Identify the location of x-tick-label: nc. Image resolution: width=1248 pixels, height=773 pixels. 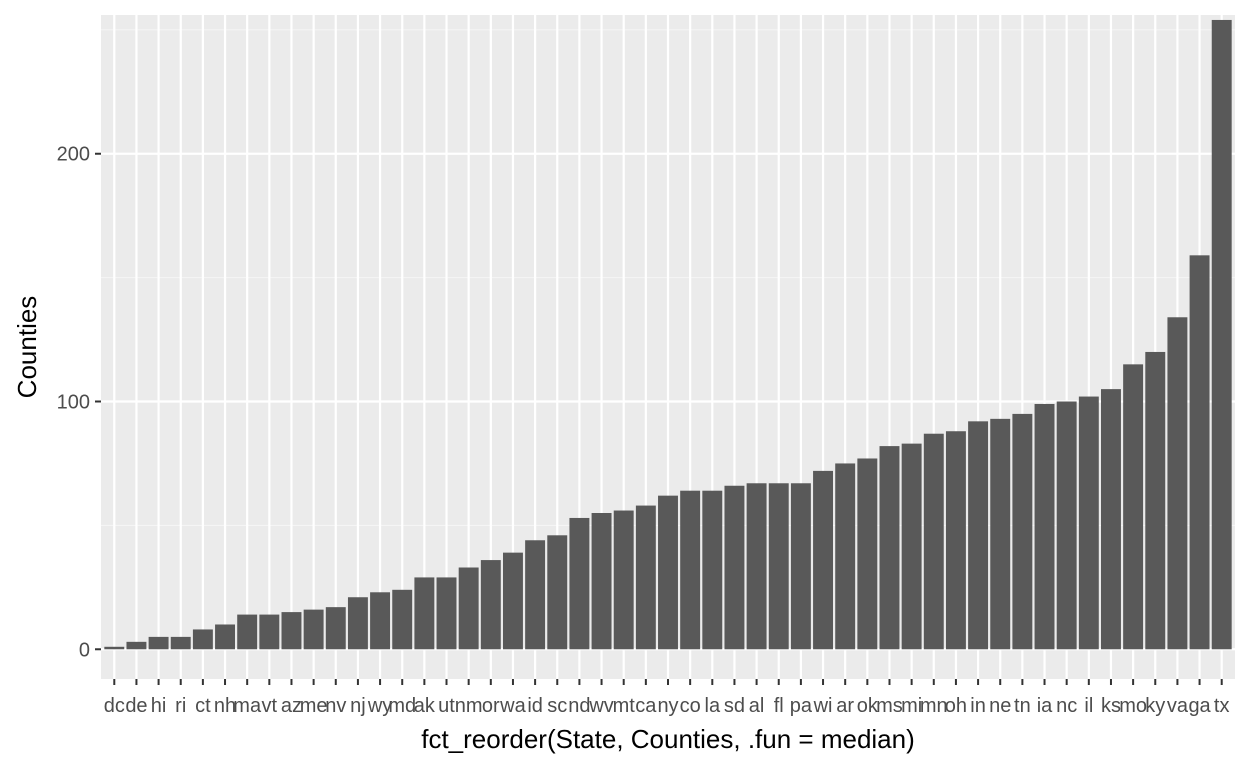
(1066, 706).